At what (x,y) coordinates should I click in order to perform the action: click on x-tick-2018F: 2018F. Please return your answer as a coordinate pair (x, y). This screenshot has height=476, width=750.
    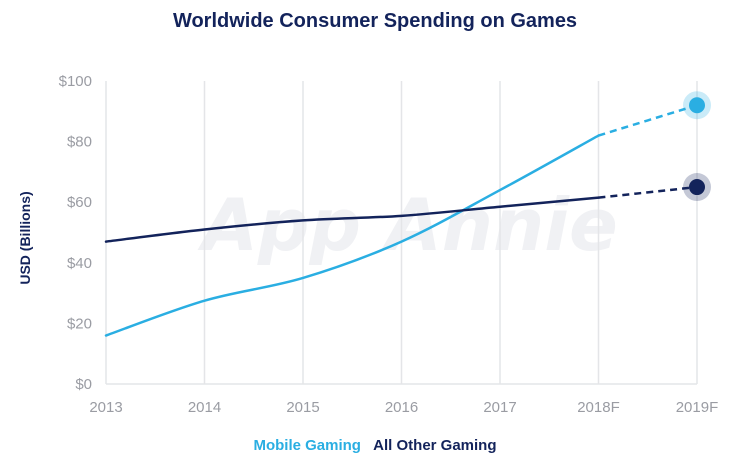
    Looking at the image, I should click on (598, 407).